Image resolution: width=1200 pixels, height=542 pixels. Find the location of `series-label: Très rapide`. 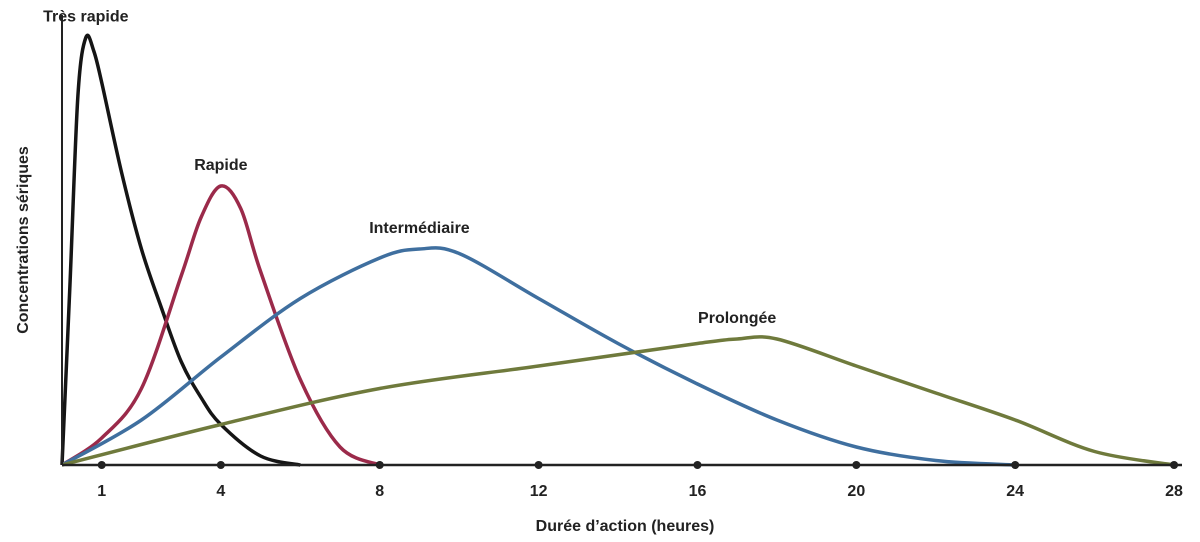

series-label: Très rapide is located at coordinates (85, 17).